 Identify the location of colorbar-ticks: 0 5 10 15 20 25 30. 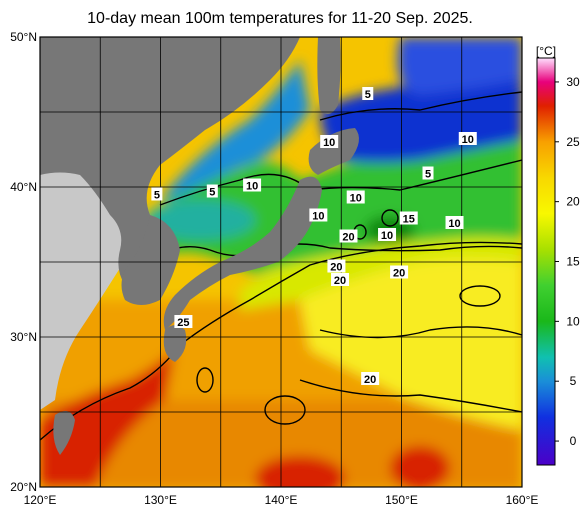
(567, 261).